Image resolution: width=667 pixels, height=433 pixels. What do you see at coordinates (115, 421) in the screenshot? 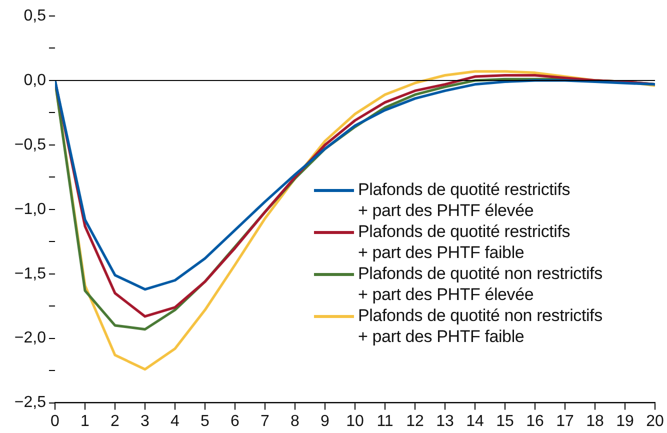
I see `x-tick-label: 2` at bounding box center [115, 421].